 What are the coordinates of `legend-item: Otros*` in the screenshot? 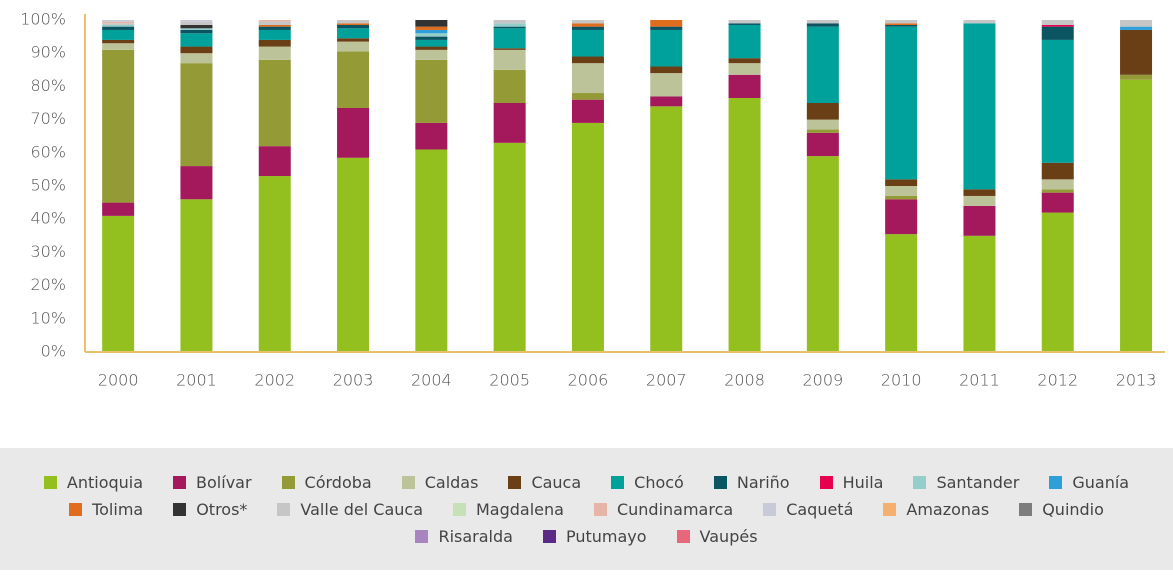 It's located at (210, 509).